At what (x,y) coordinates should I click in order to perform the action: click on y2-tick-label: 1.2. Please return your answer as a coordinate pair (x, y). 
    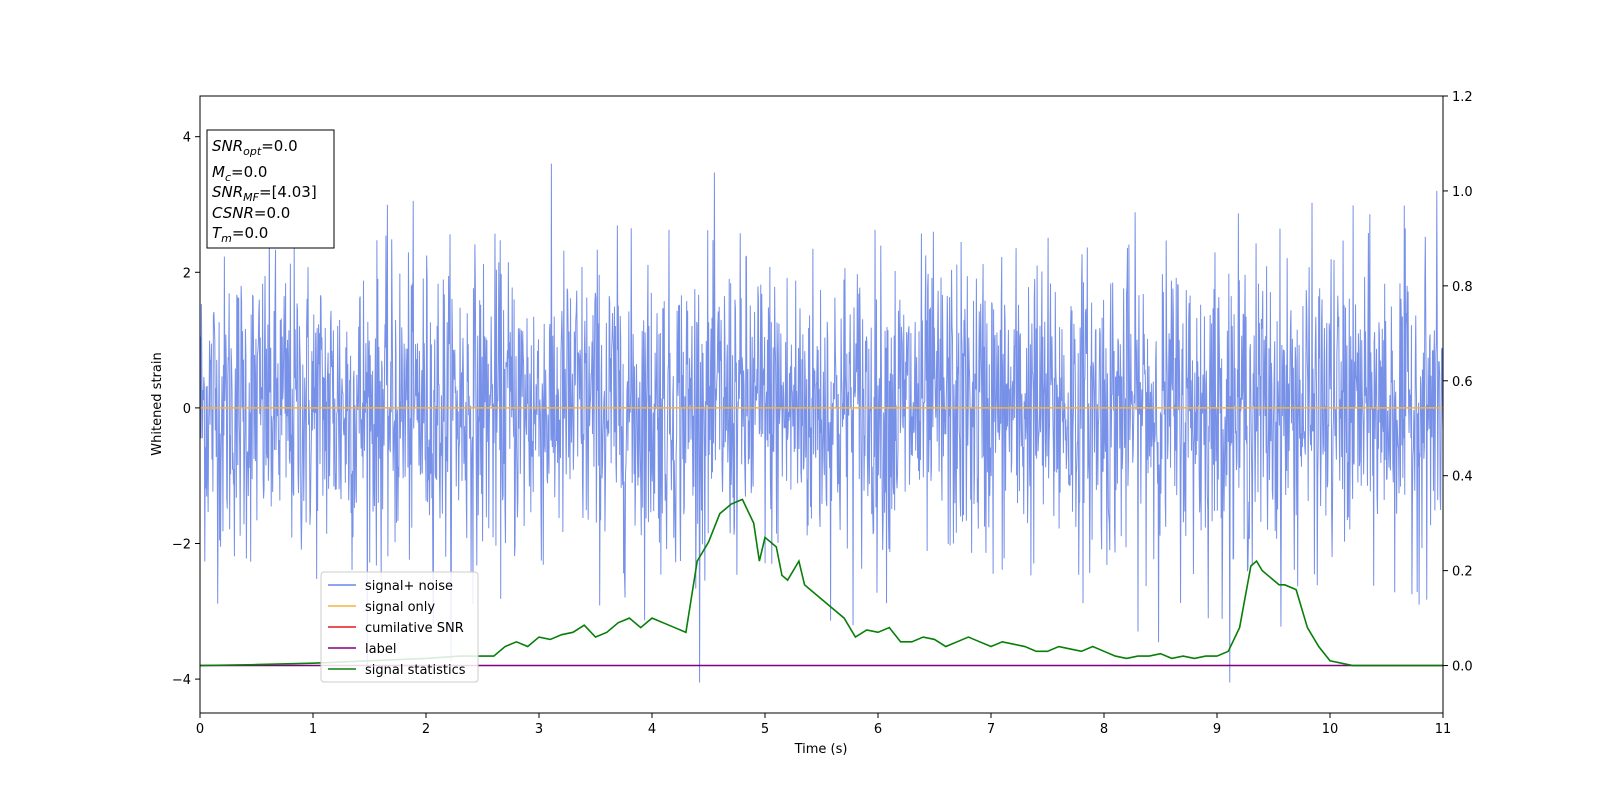
    Looking at the image, I should click on (1462, 97).